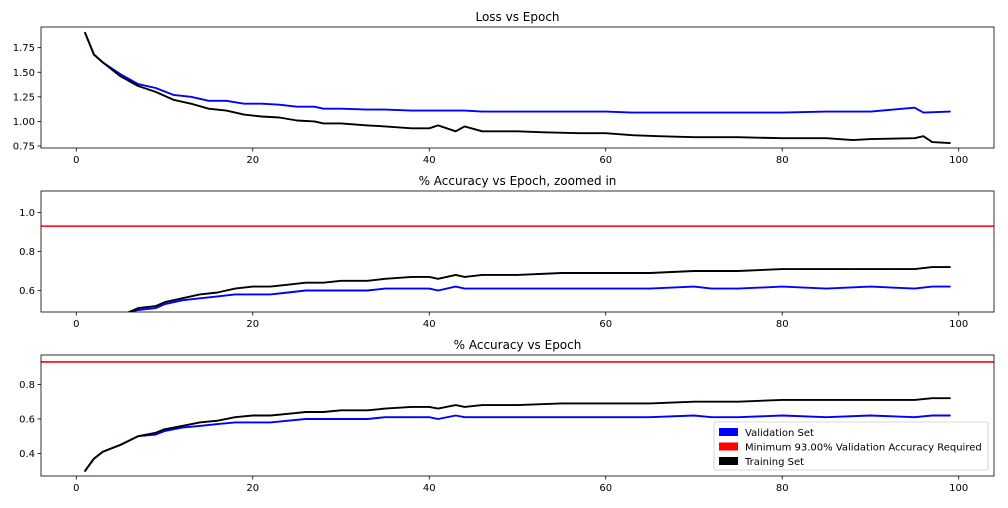 The image size is (1008, 508). What do you see at coordinates (774, 462) in the screenshot?
I see `legend-label: Training Set` at bounding box center [774, 462].